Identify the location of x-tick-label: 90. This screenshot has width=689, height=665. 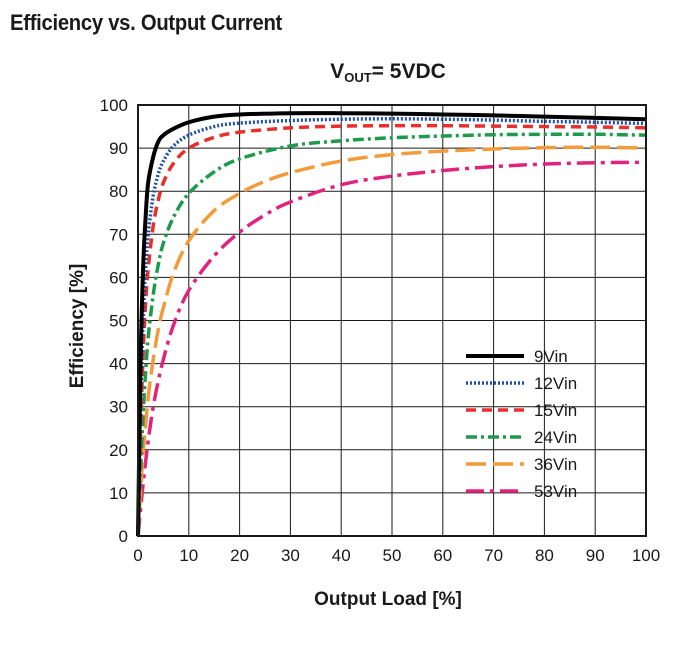
(595, 555).